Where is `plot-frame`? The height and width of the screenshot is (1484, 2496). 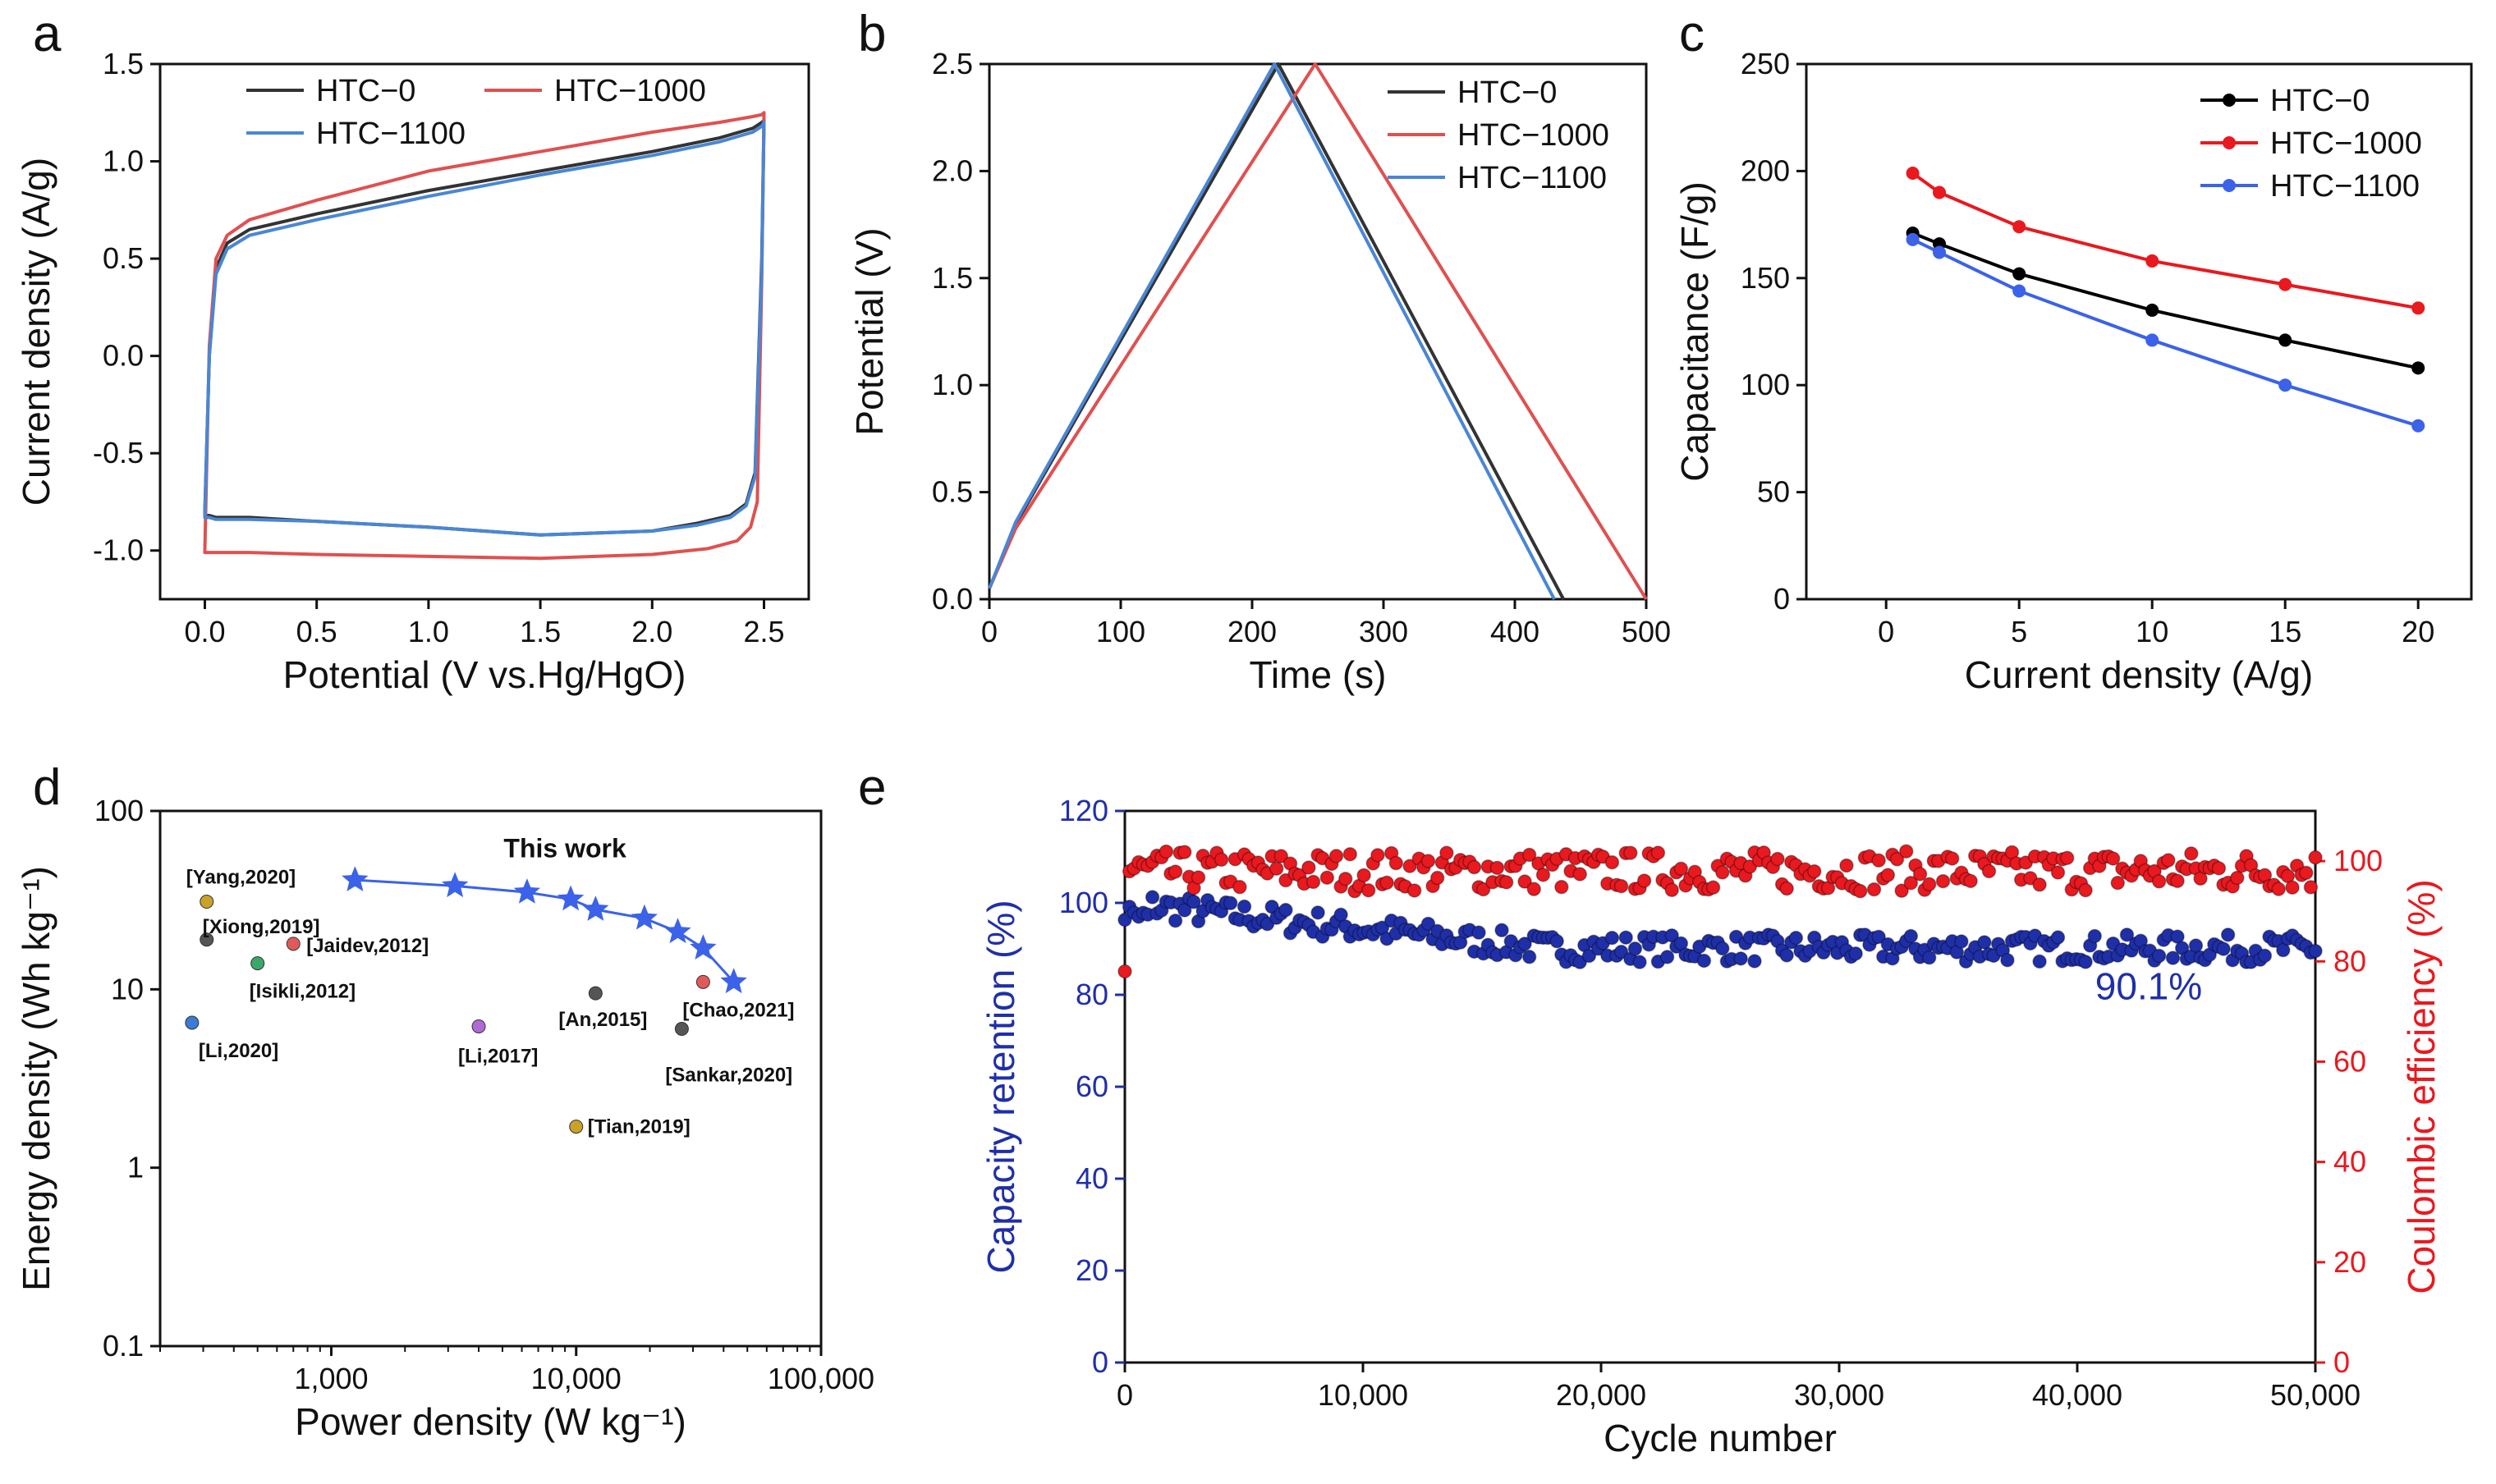 plot-frame is located at coordinates (2139, 331).